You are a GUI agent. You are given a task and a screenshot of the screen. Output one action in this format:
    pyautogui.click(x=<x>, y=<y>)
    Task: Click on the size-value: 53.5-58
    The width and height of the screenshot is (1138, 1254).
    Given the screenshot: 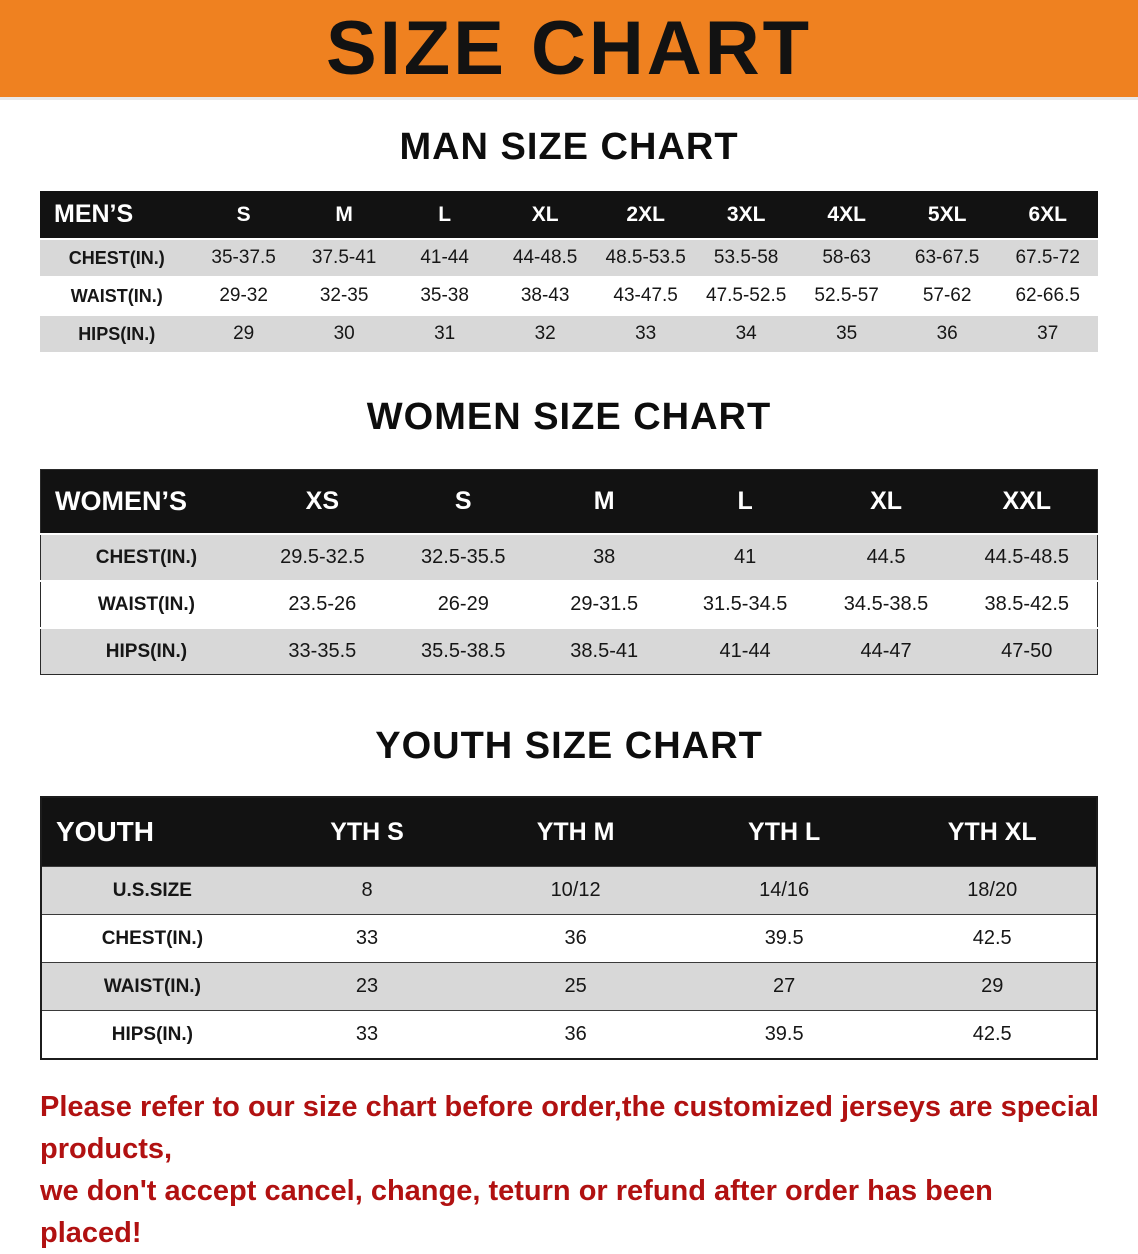 What is the action you would take?
    pyautogui.click(x=746, y=257)
    